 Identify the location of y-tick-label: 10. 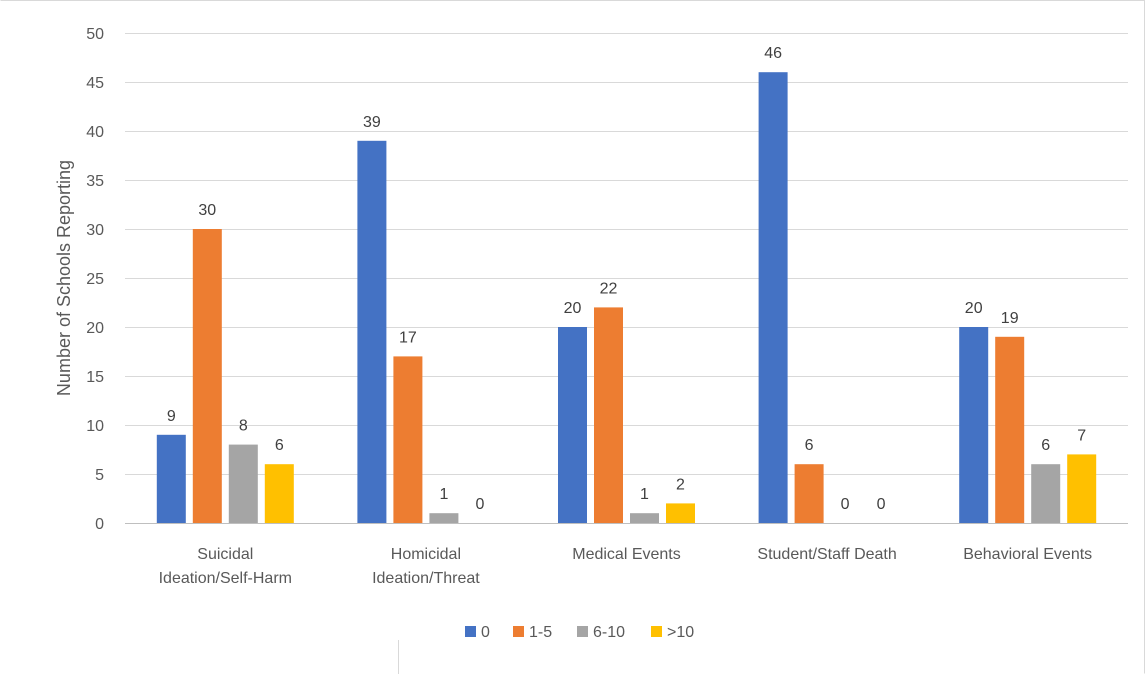
(95, 426).